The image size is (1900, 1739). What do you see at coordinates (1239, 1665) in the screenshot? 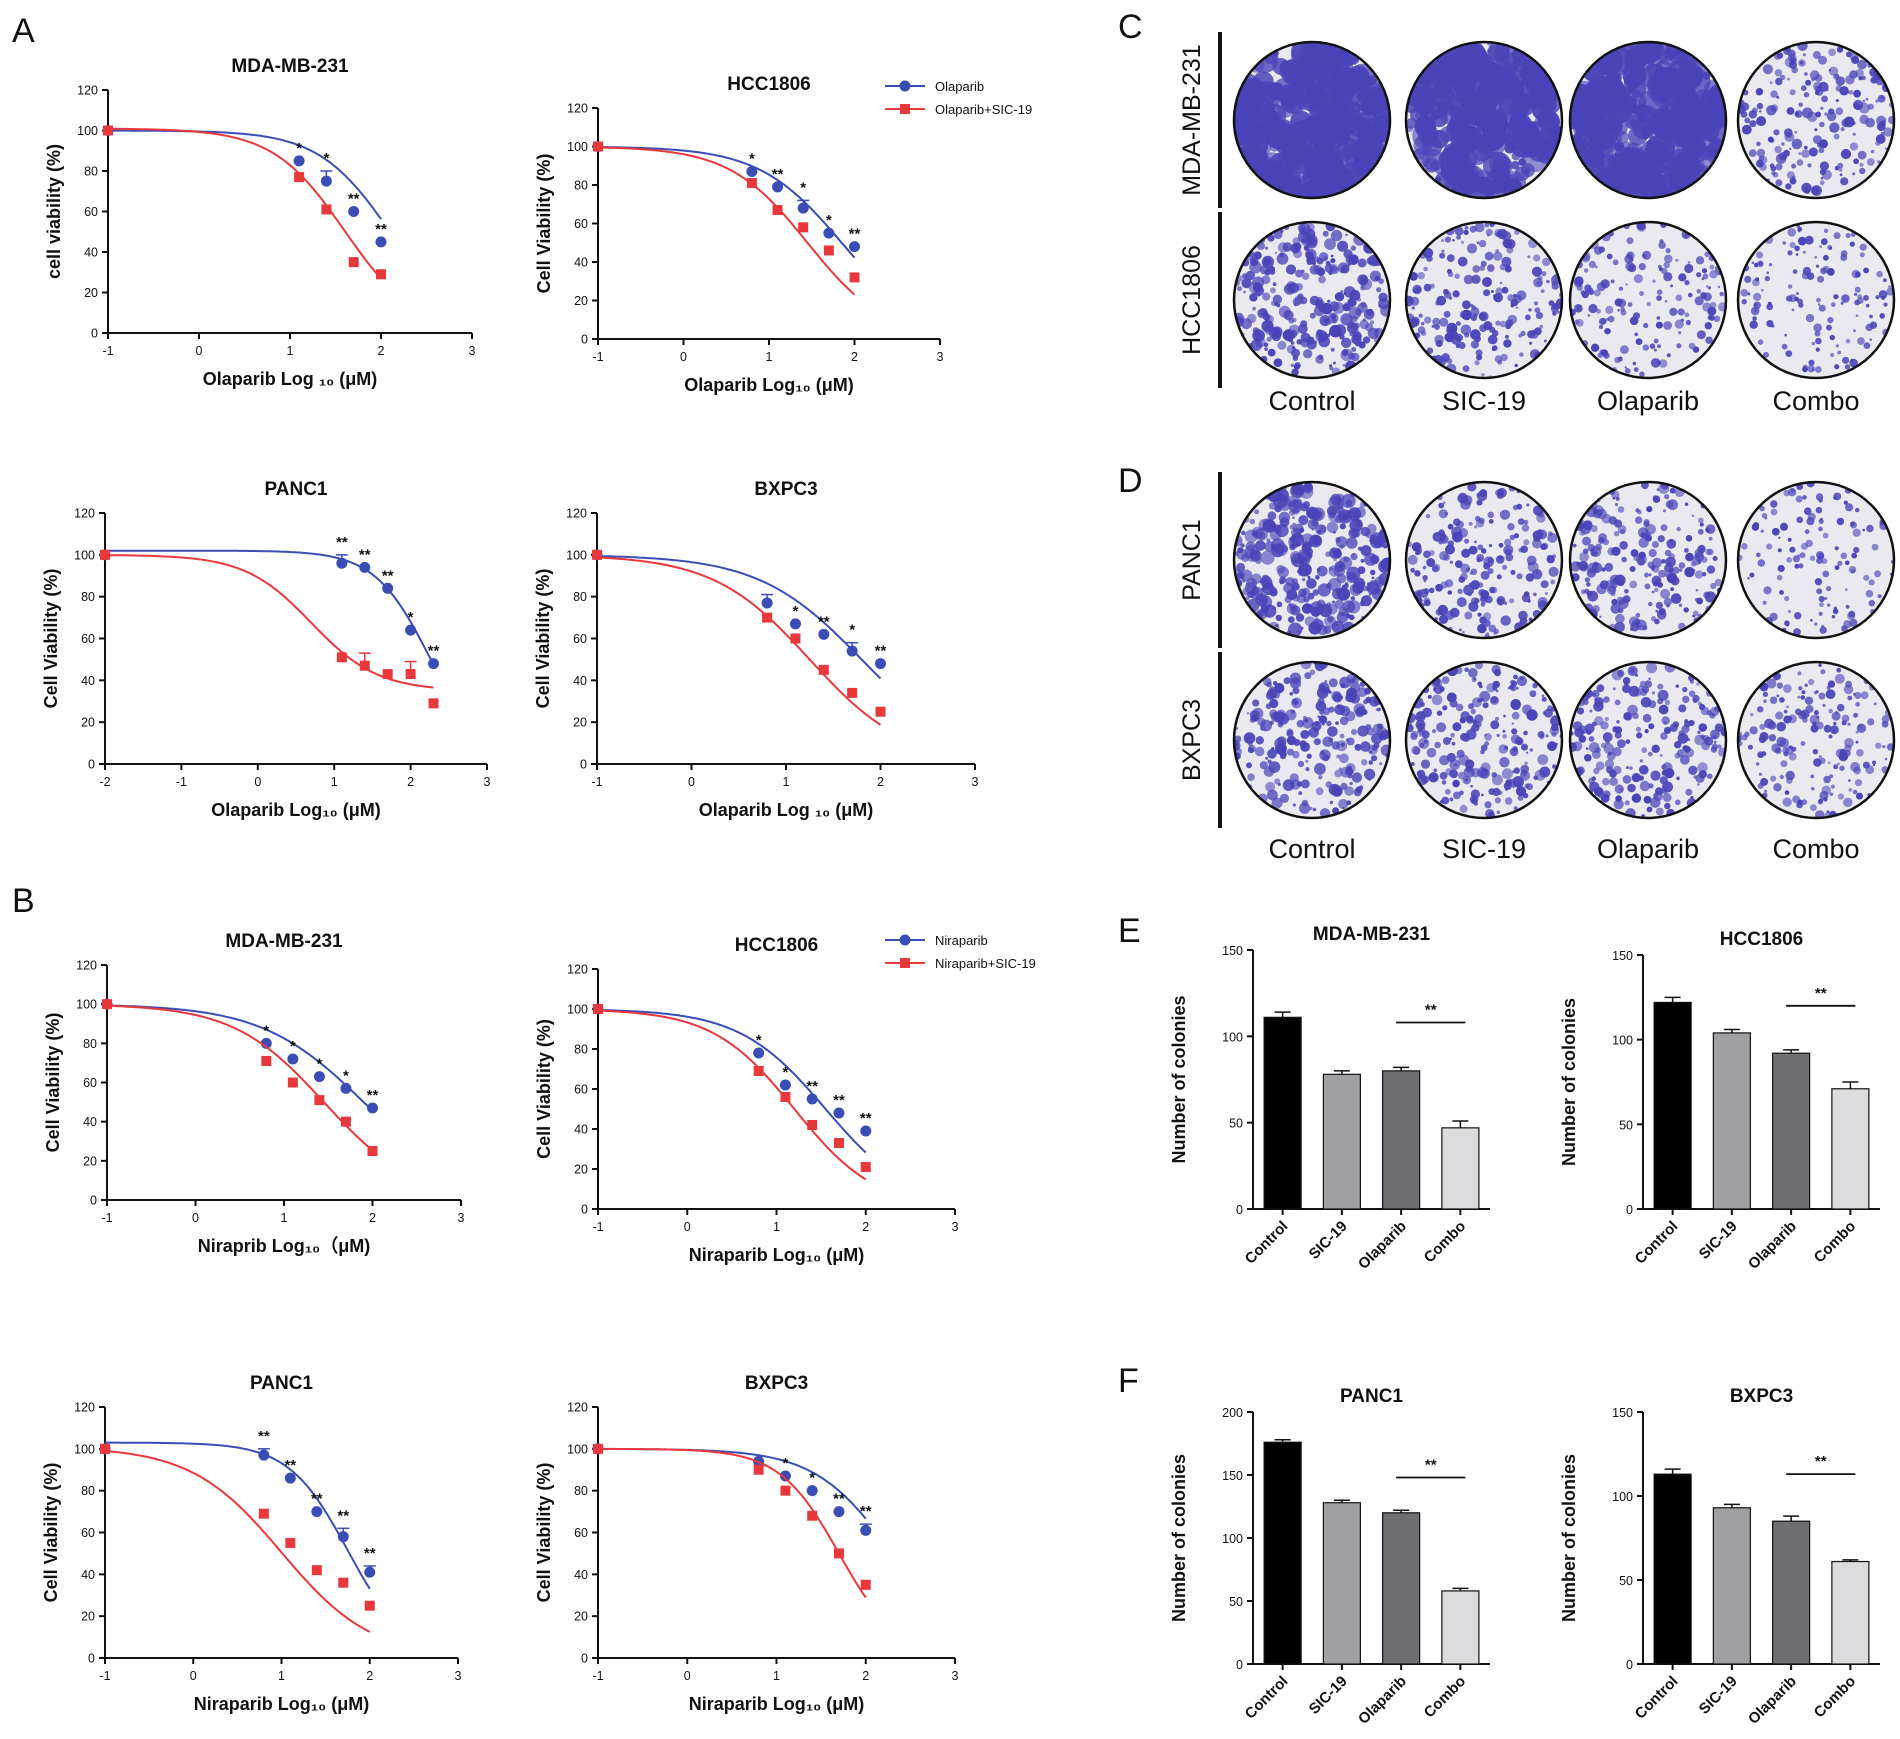
I see `y-tick-label: 0` at bounding box center [1239, 1665].